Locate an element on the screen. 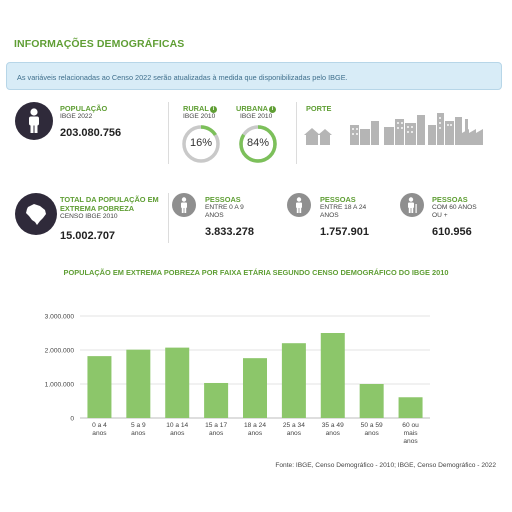 Image resolution: width=512 pixels, height=512 pixels. urbana-ring-svg is located at coordinates (258, 144).